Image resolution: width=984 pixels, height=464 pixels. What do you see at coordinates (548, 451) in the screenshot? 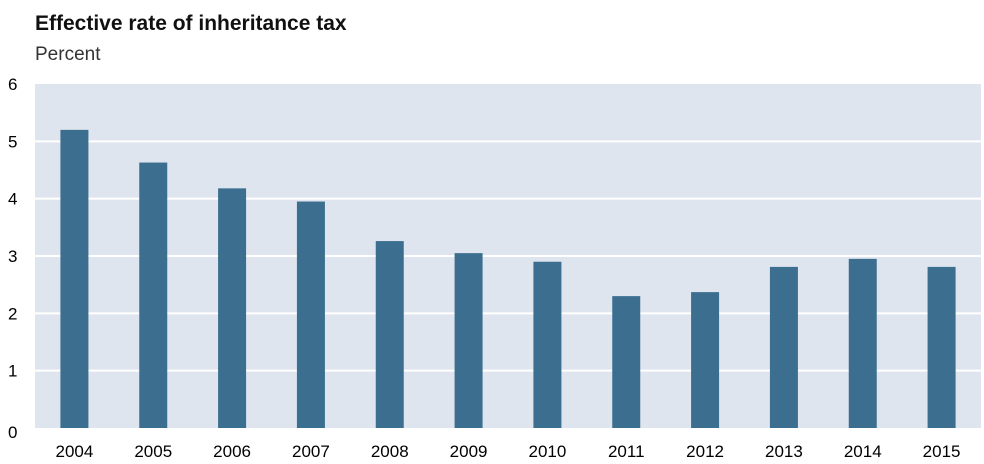
I see `x-tick-label: 2010` at bounding box center [548, 451].